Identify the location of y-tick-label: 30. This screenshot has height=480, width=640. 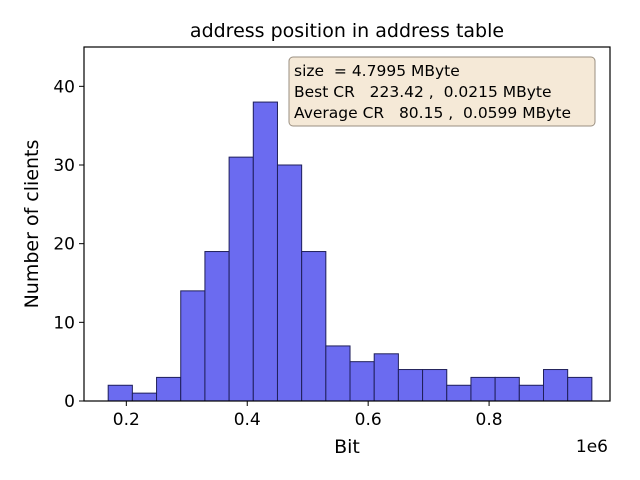
(64, 166).